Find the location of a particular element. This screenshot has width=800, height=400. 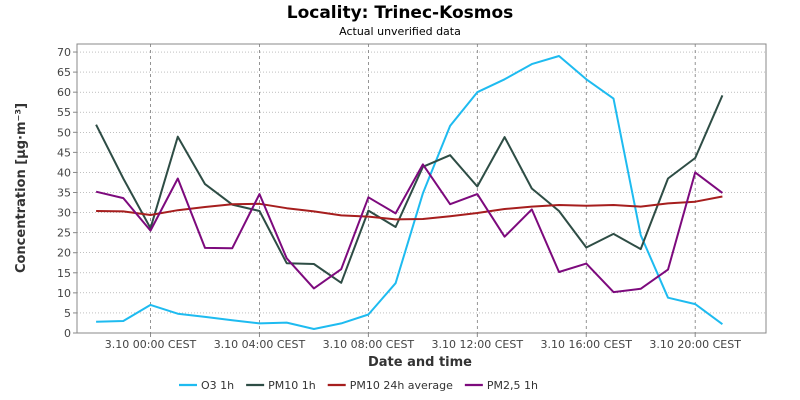

y-axis: 0 5 10 15 20 25 30 35 40 45 50 55 60 65 70 is located at coordinates (67, 193).